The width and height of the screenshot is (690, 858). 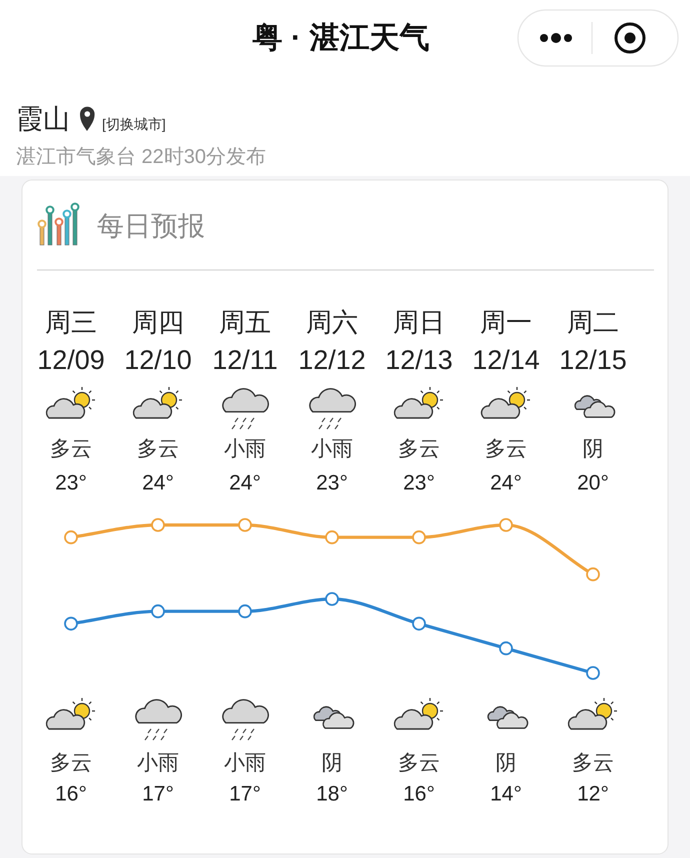 I want to click on x-tick-label: 周六 12/12, so click(x=332, y=341).